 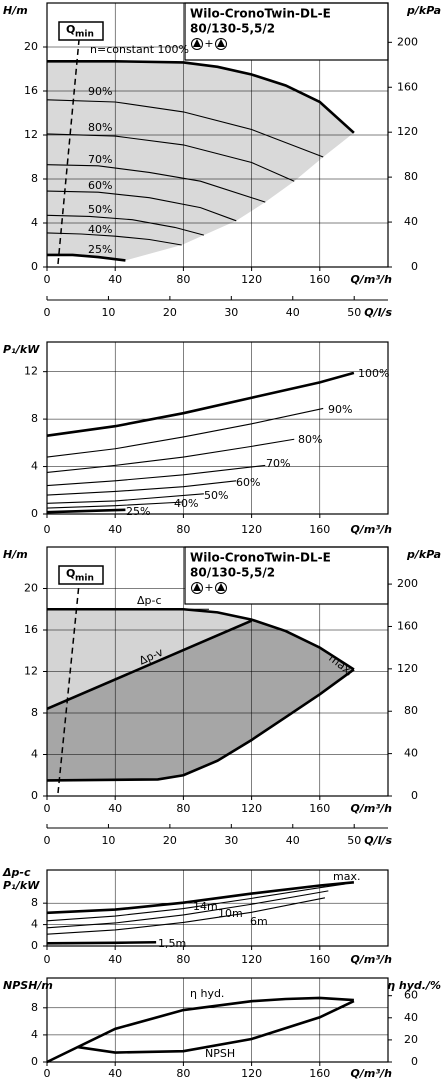 What do you see at coordinates (16, 872) in the screenshot?
I see `y-axis-label: Δp-c` at bounding box center [16, 872].